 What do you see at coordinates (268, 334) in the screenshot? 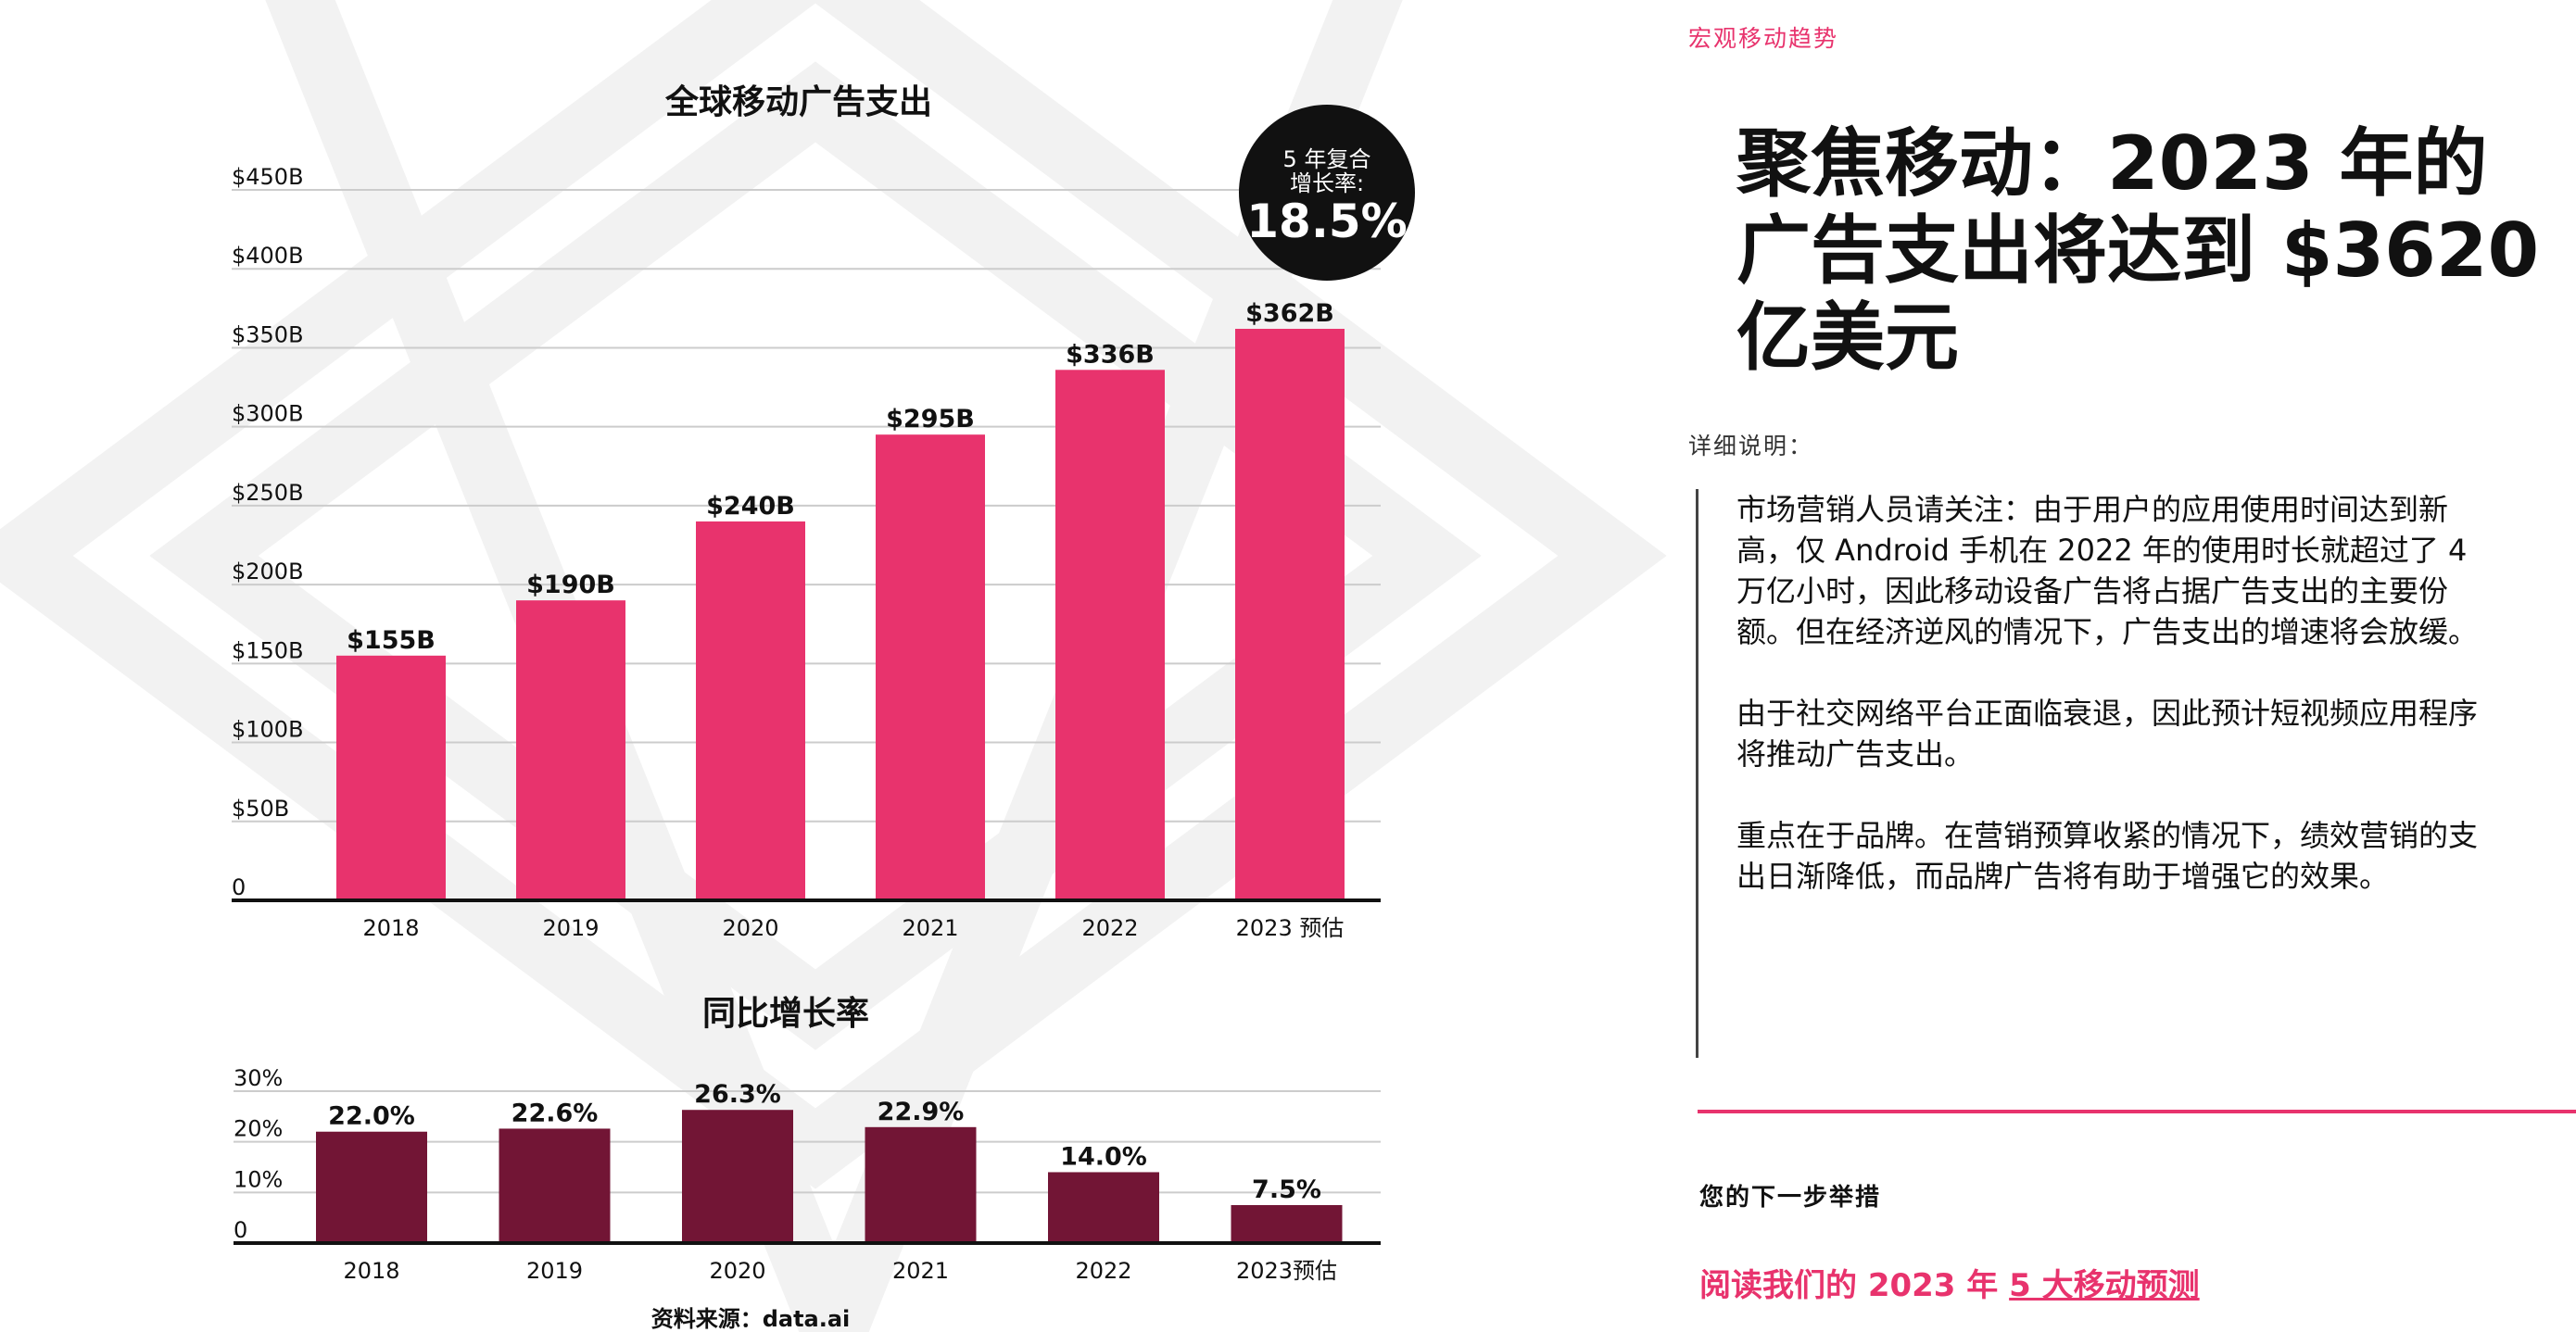
I see `c1-y-tick-label: $350B` at bounding box center [268, 334].